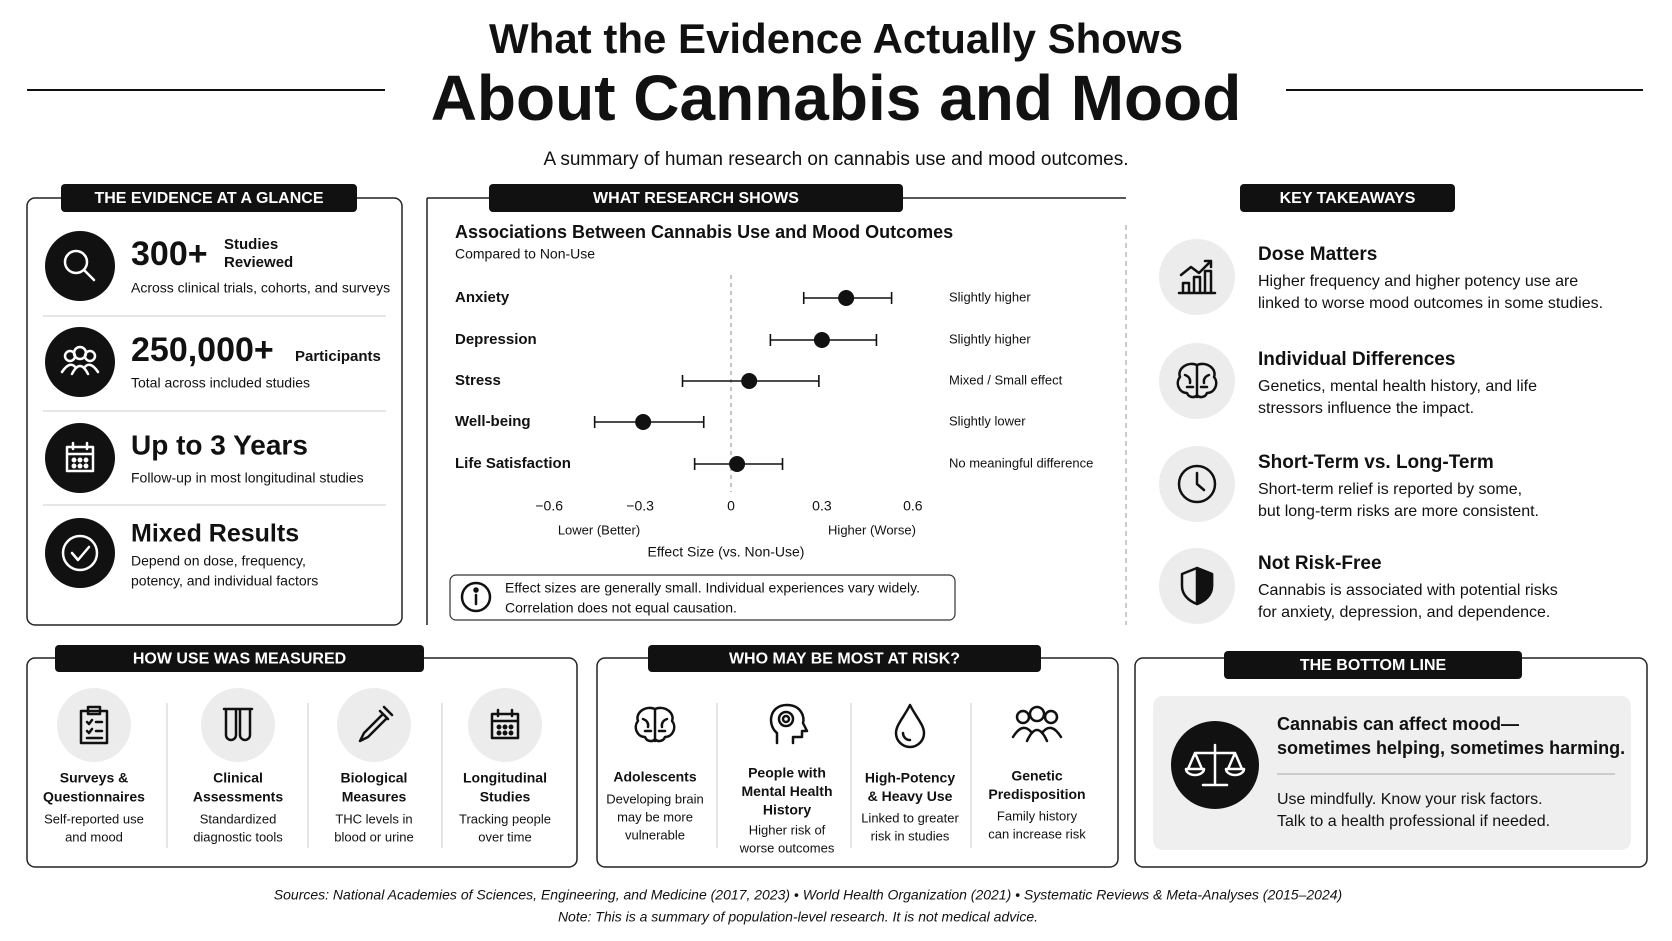 The width and height of the screenshot is (1672, 941). I want to click on callout-headline: sometimes helping, sometimes harming., so click(1451, 748).